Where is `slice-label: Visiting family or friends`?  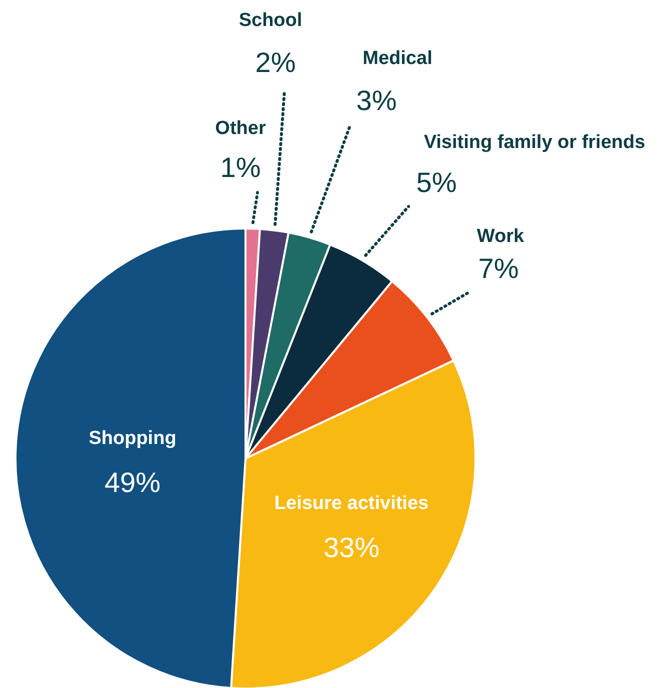
slice-label: Visiting family or friends is located at coordinates (535, 142).